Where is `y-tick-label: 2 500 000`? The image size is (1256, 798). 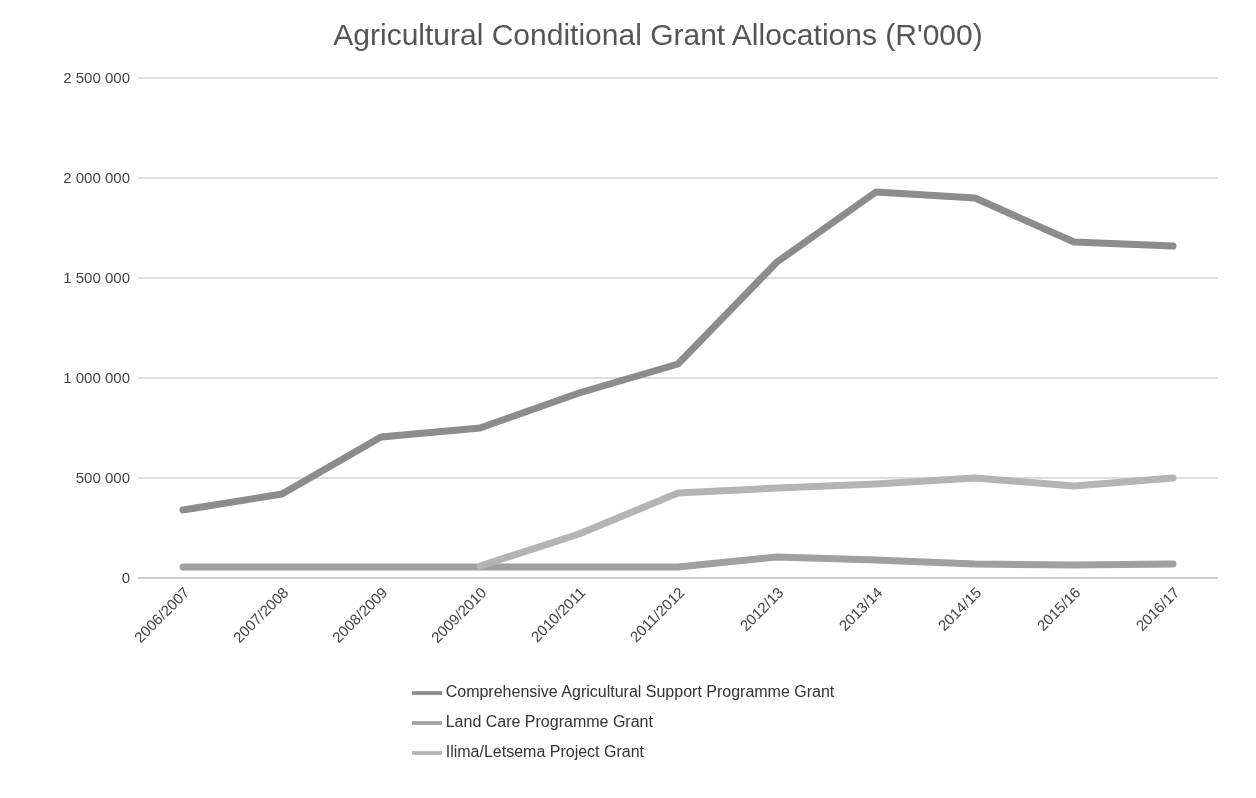
y-tick-label: 2 500 000 is located at coordinates (96, 78).